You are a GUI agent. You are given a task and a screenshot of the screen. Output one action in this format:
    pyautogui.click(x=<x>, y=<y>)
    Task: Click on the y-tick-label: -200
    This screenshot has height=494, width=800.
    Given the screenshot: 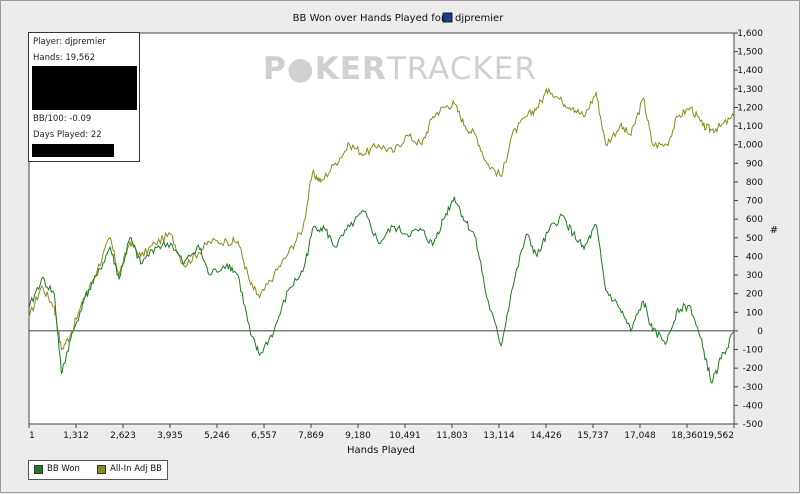 What is the action you would take?
    pyautogui.click(x=753, y=369)
    